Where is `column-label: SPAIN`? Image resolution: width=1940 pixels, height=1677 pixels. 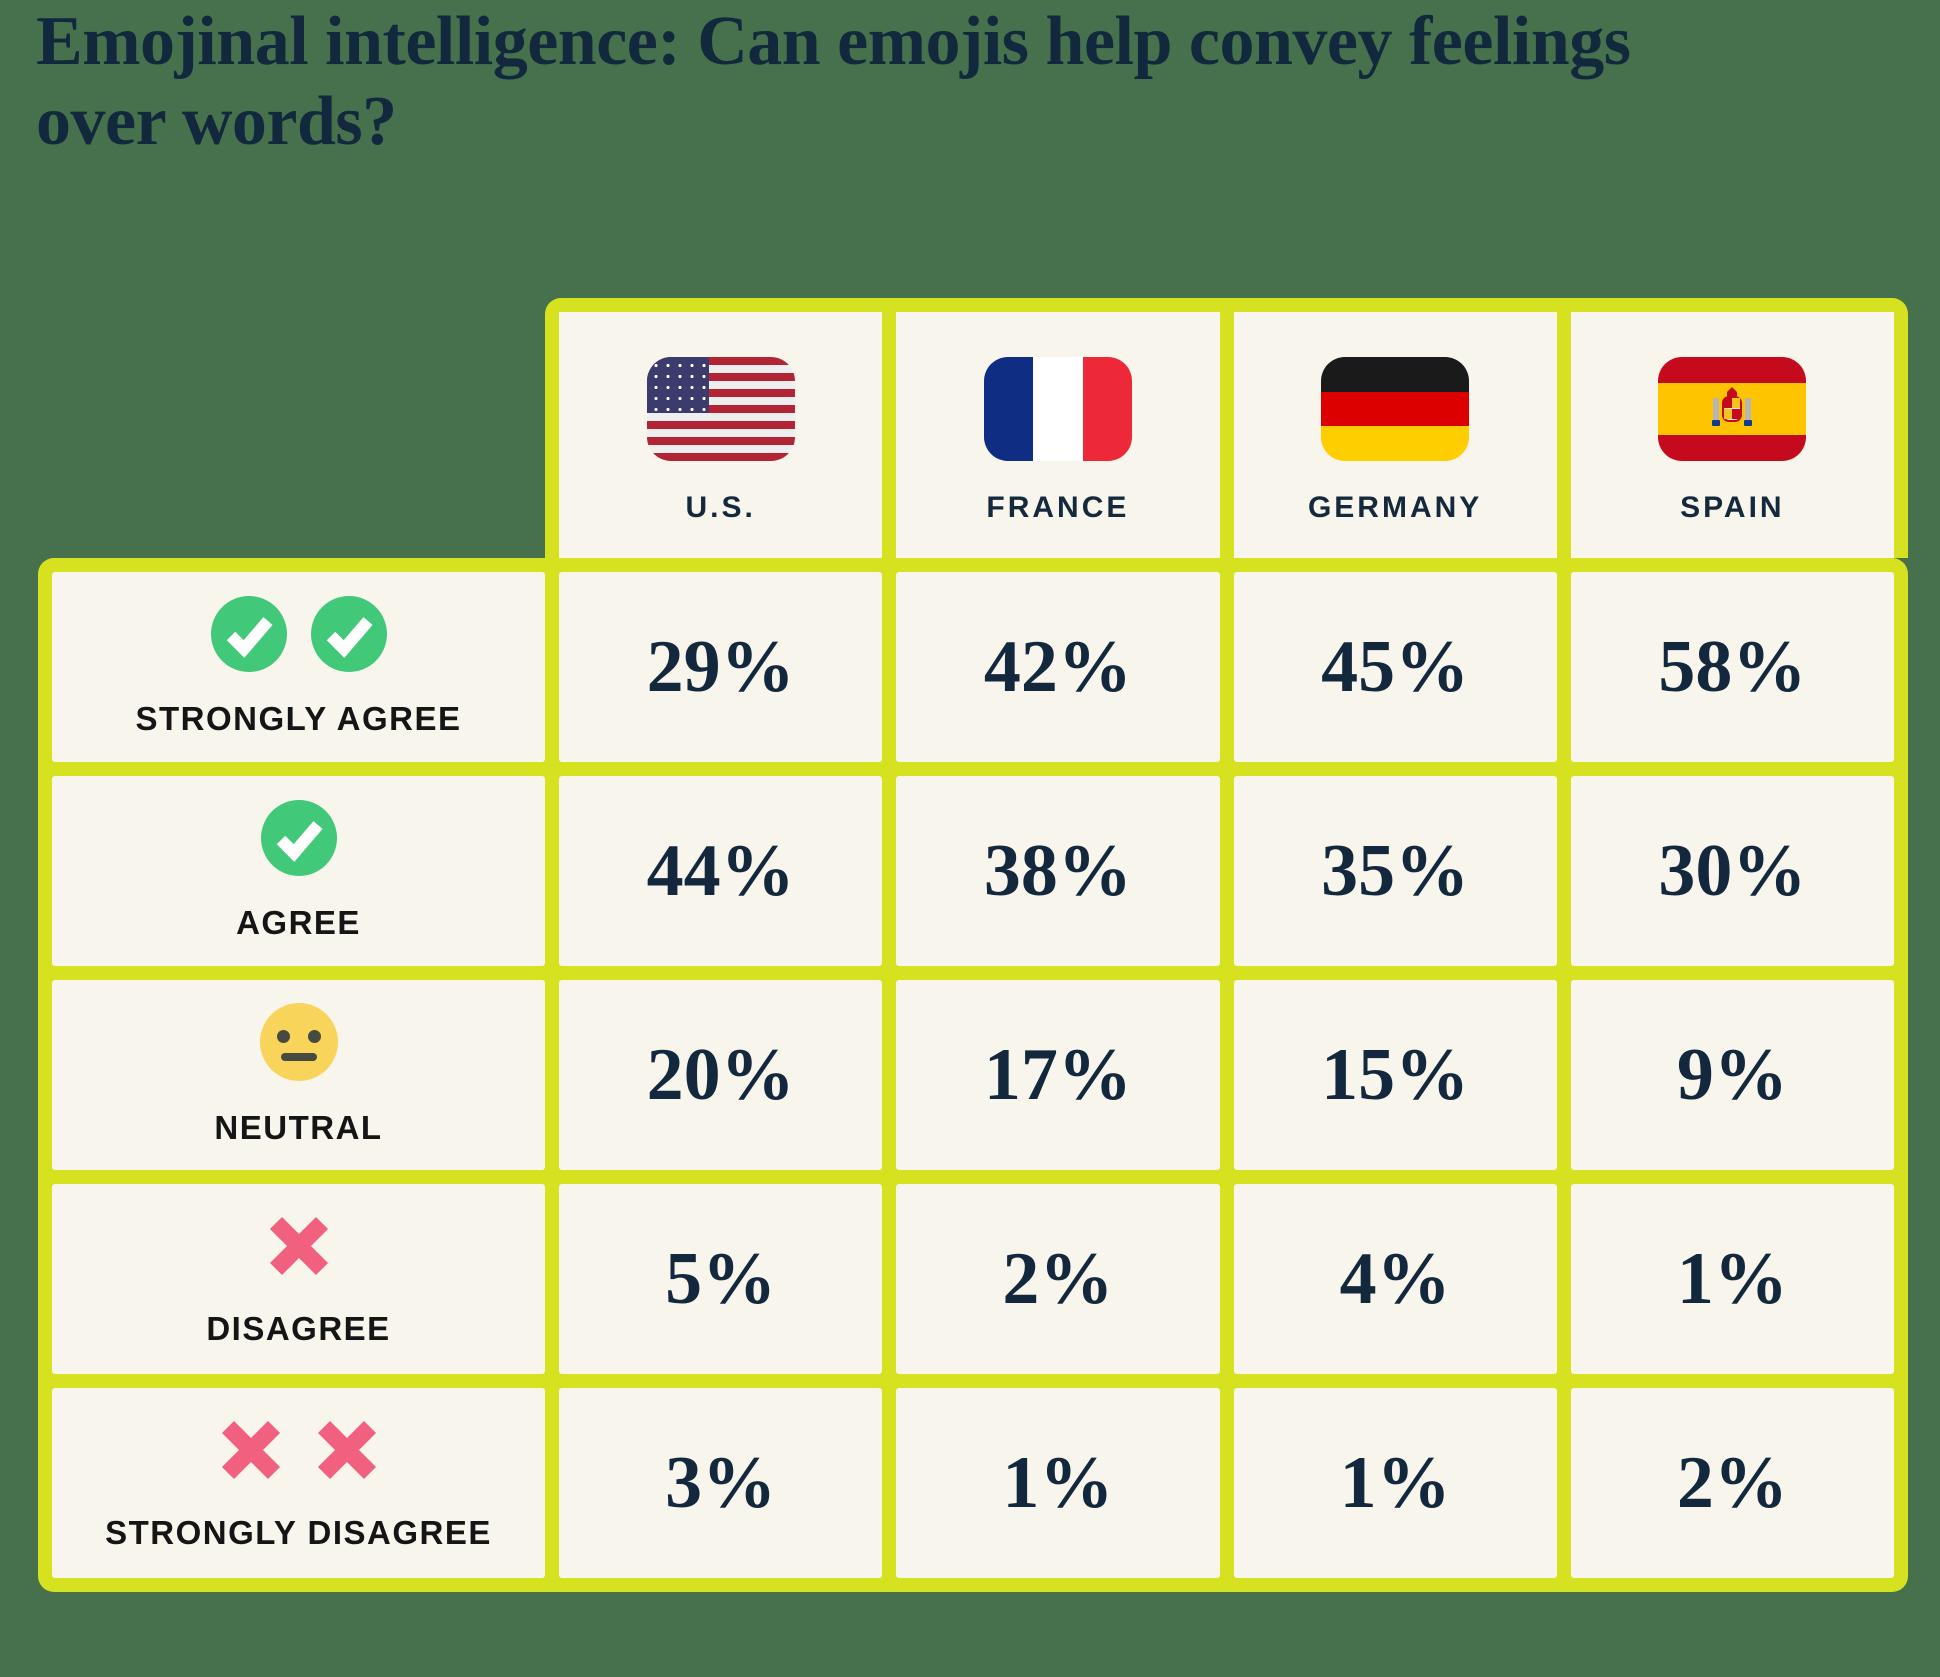
column-label: SPAIN is located at coordinates (1732, 507).